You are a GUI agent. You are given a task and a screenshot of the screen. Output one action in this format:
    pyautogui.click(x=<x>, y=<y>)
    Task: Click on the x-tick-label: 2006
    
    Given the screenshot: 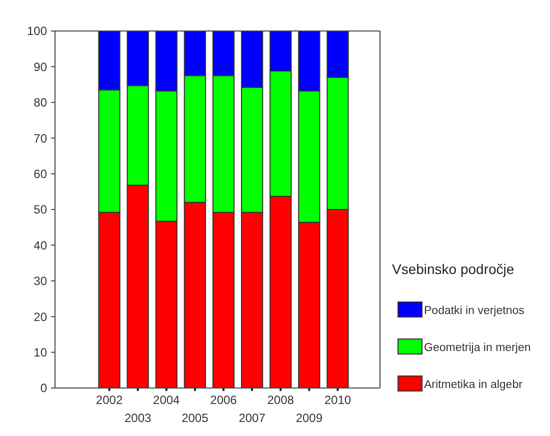 What is the action you would take?
    pyautogui.click(x=224, y=400)
    